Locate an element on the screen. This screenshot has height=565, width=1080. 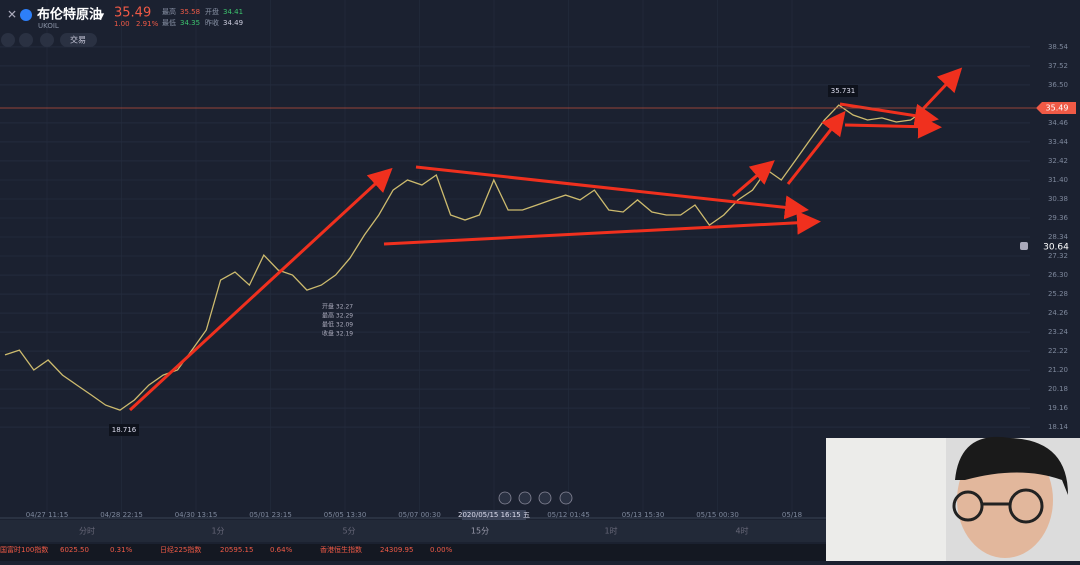
y-tick-label: 20.18 is located at coordinates (1058, 389).